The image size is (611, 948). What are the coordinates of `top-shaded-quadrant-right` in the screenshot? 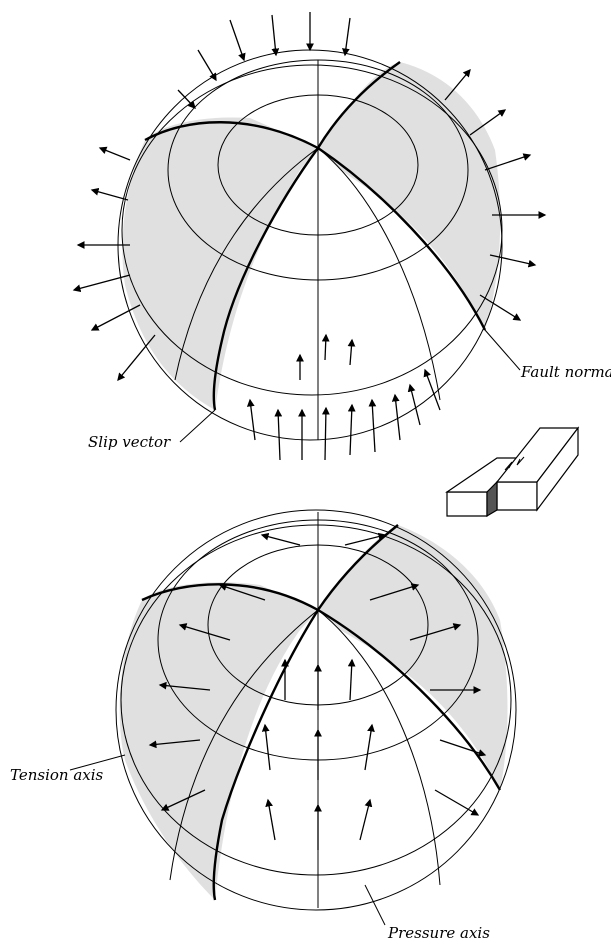 It's located at (409, 196).